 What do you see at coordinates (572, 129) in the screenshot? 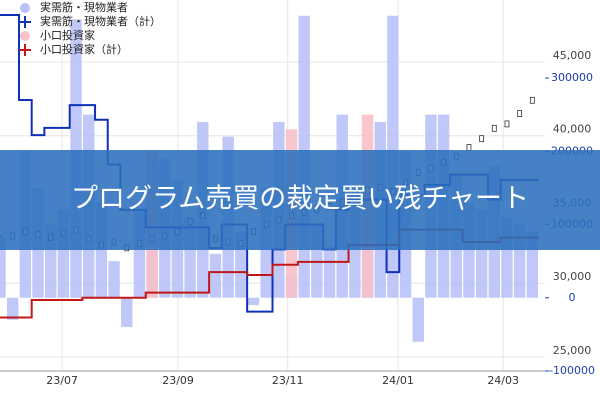
I see `y-tick-label: 40,000` at bounding box center [572, 129].